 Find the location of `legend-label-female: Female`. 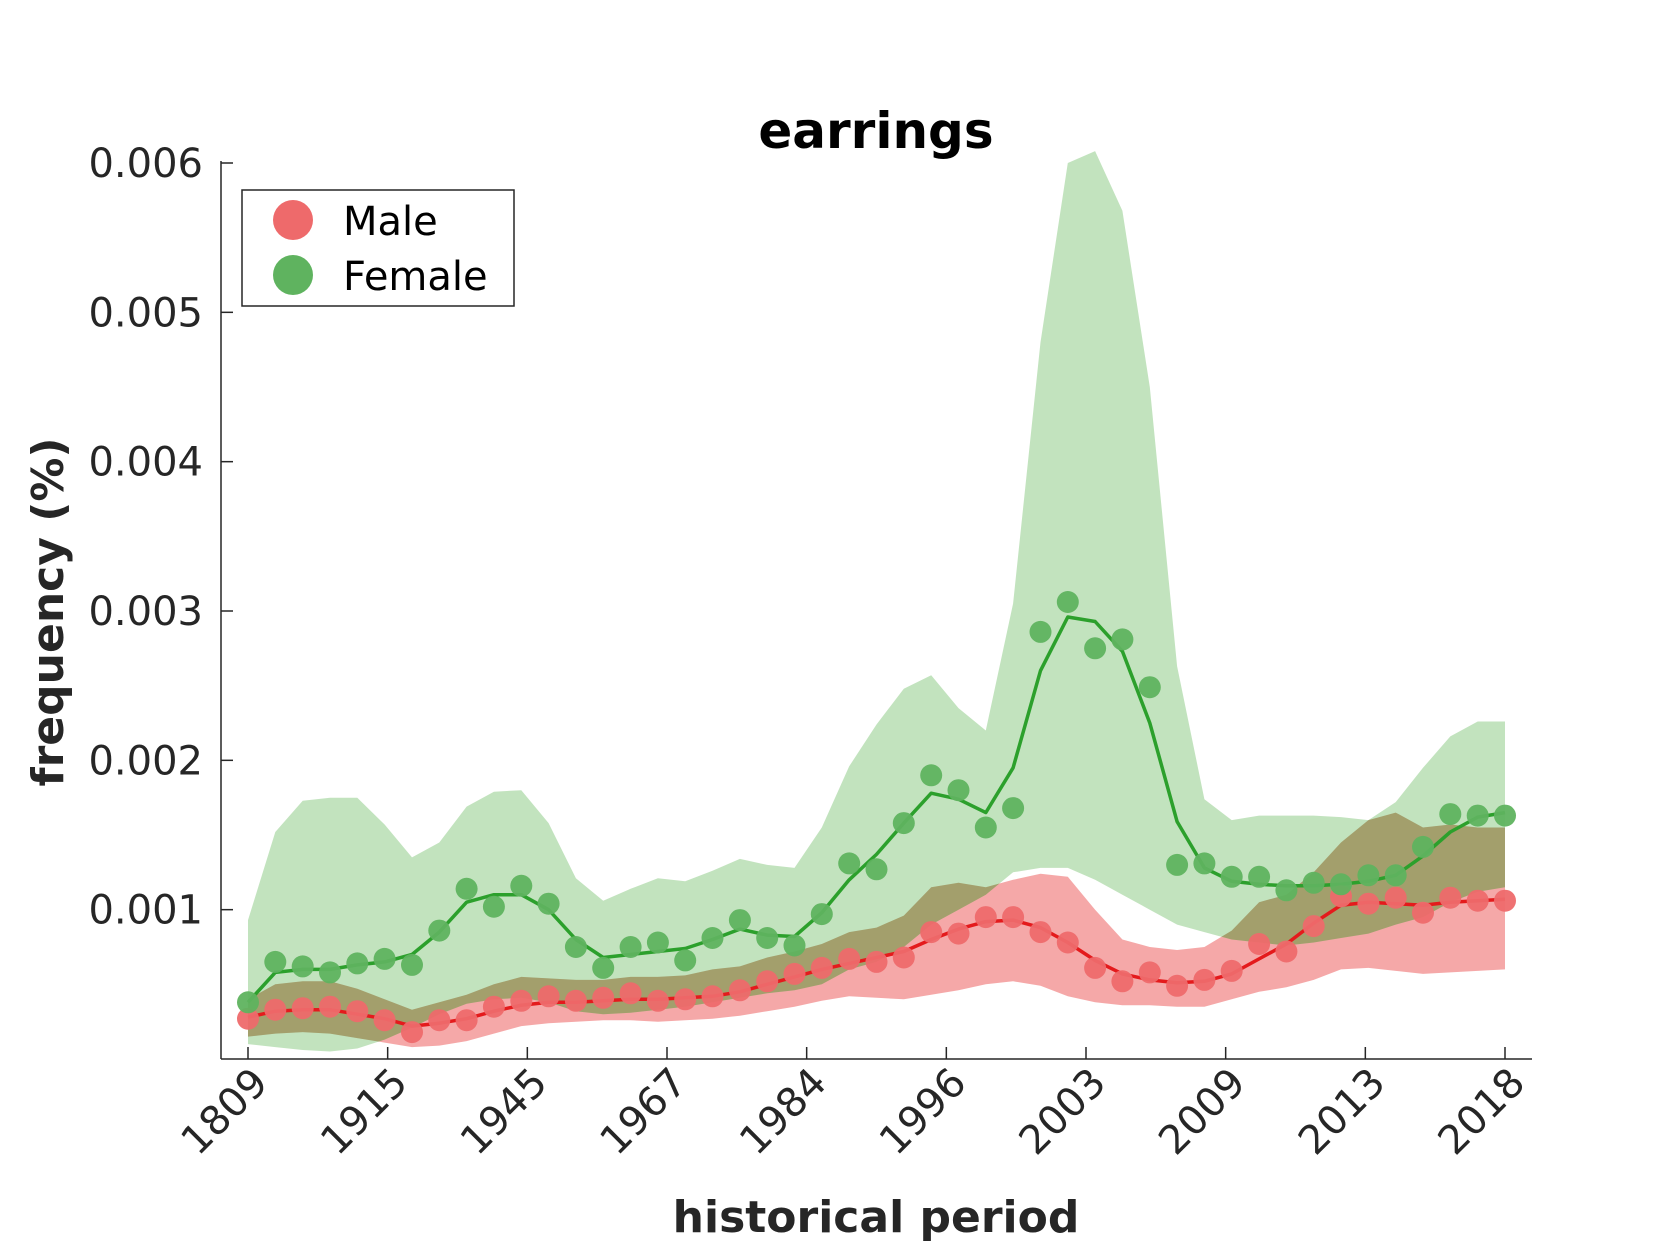

legend-label-female: Female is located at coordinates (415, 277).